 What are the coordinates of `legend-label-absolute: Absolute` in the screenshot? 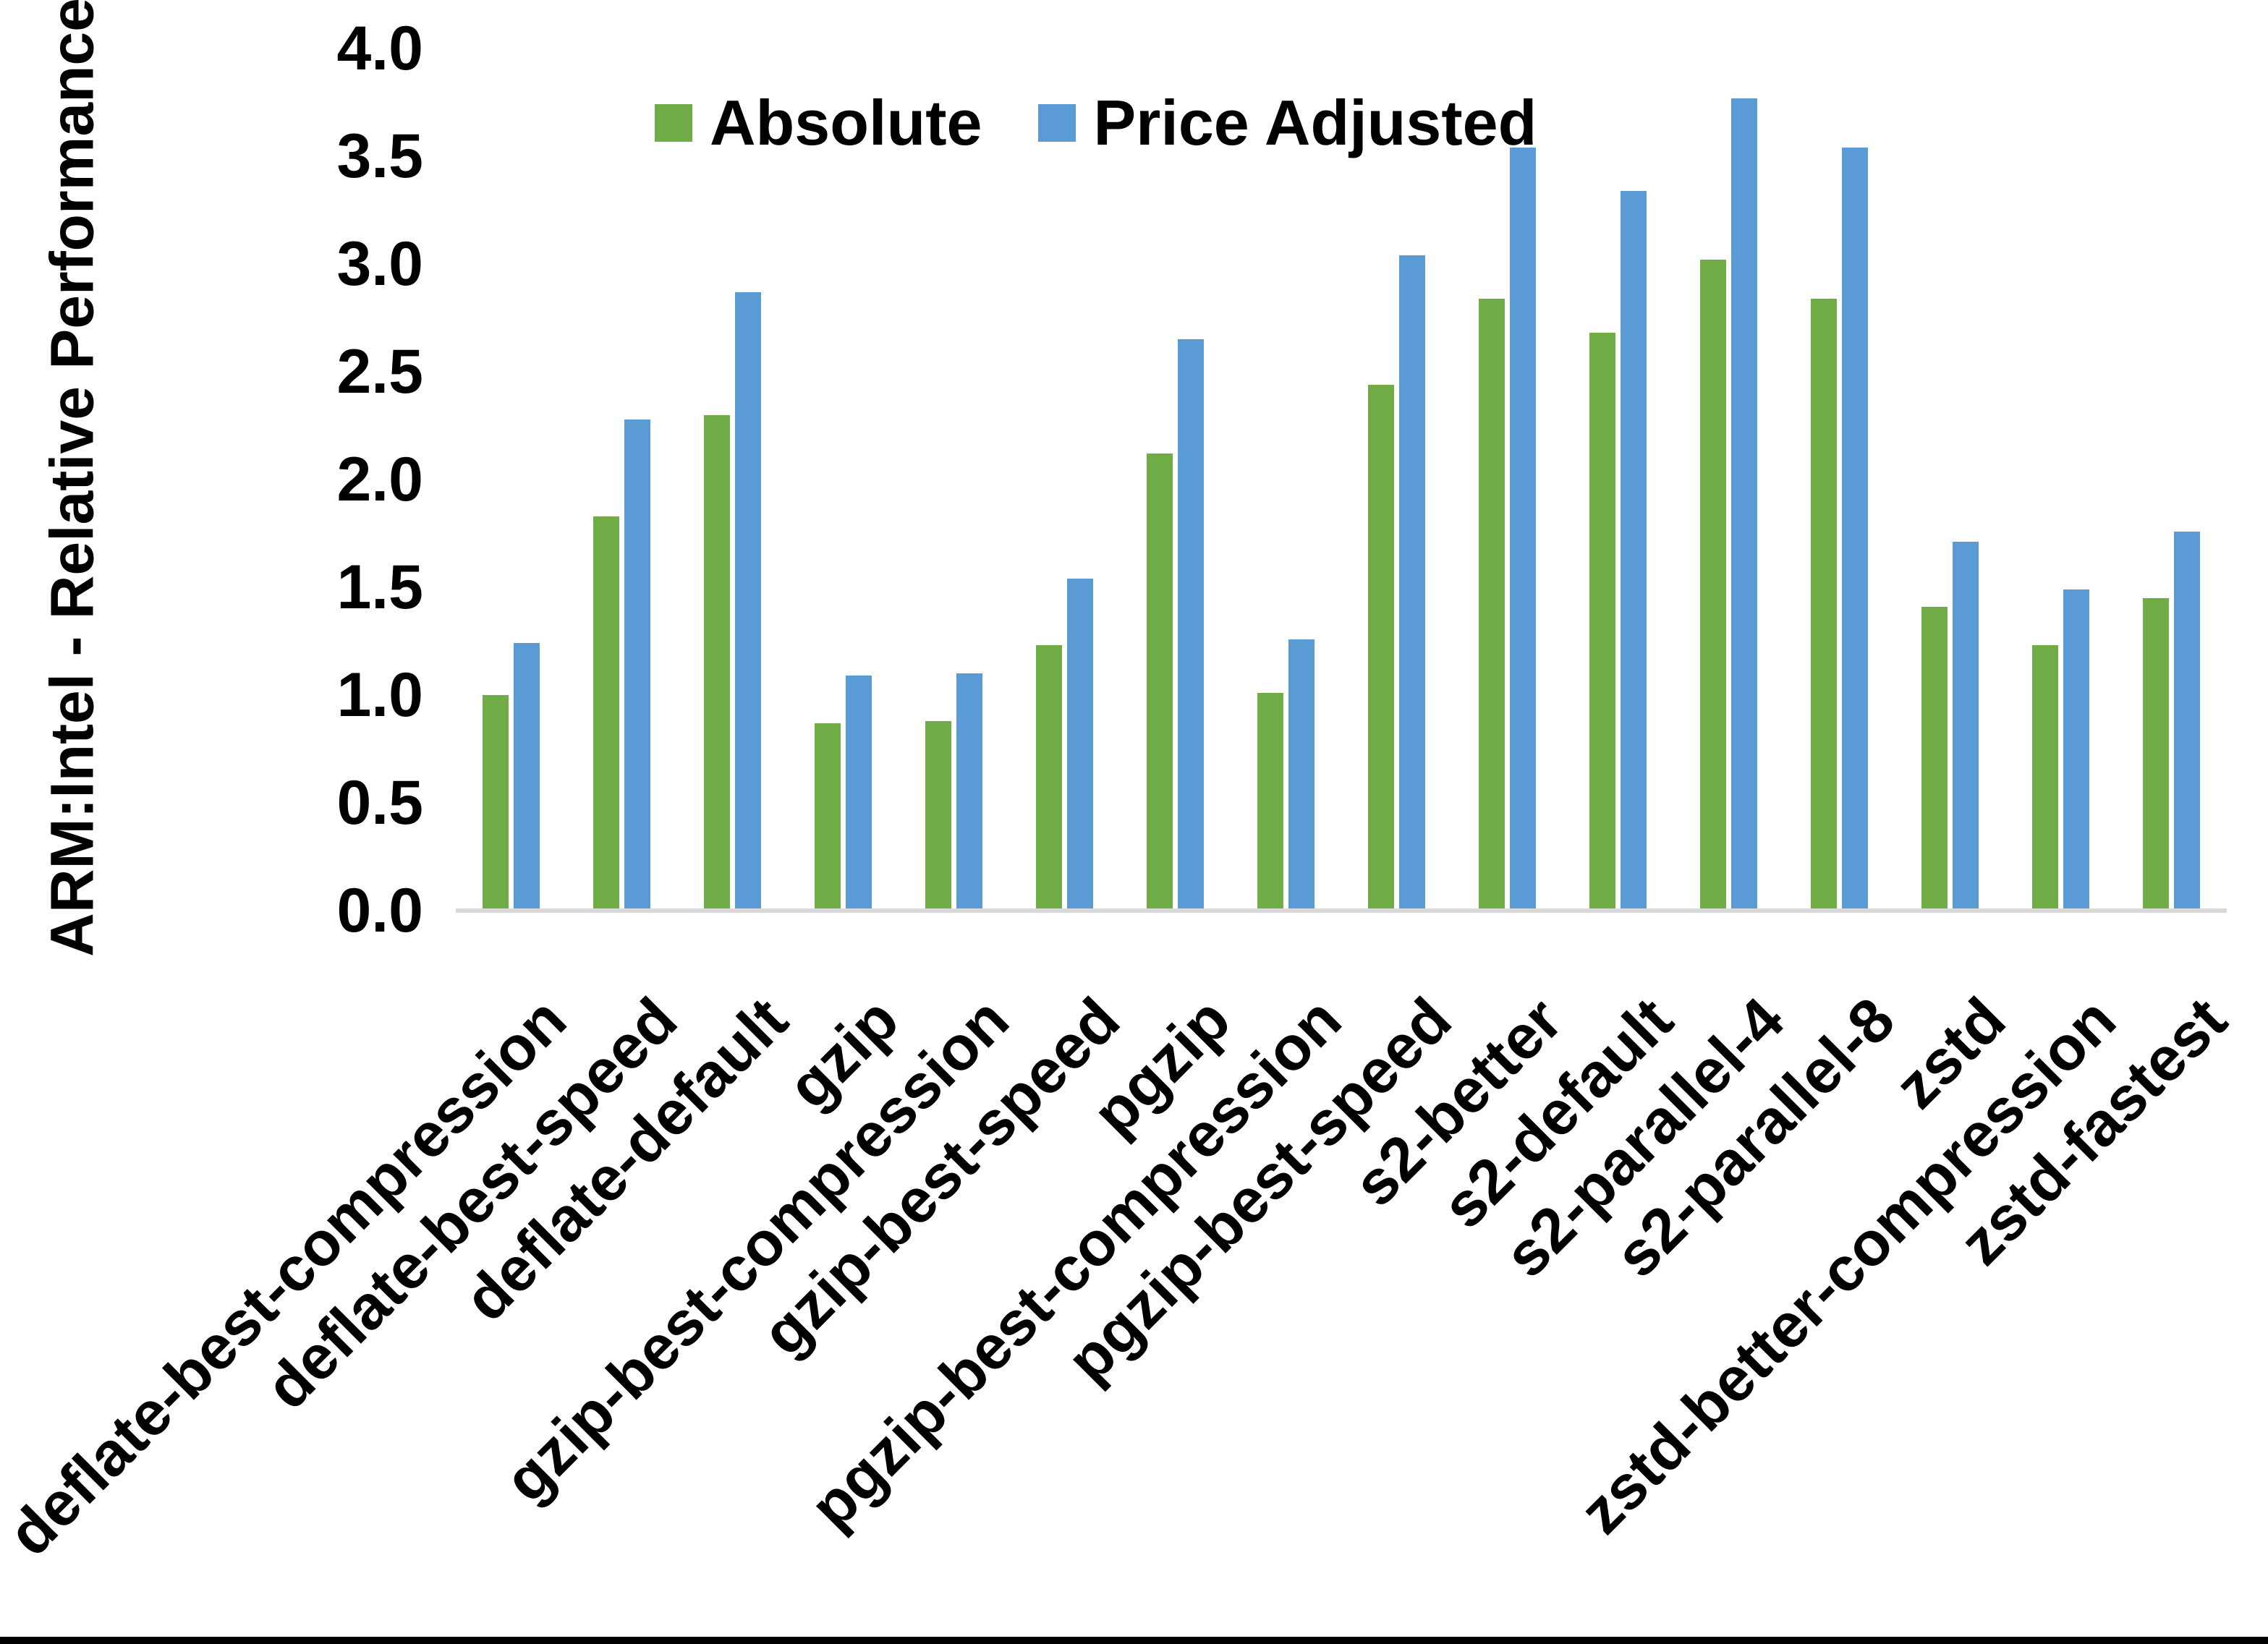 It's located at (846, 122).